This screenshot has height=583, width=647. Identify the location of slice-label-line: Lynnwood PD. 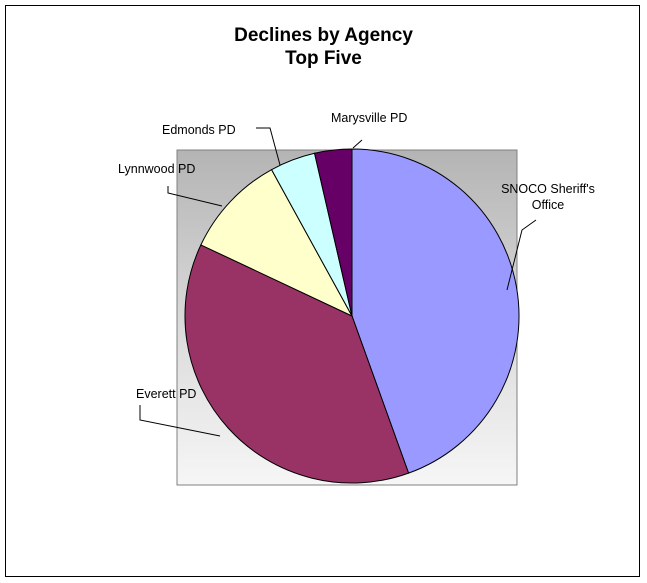
(156, 169).